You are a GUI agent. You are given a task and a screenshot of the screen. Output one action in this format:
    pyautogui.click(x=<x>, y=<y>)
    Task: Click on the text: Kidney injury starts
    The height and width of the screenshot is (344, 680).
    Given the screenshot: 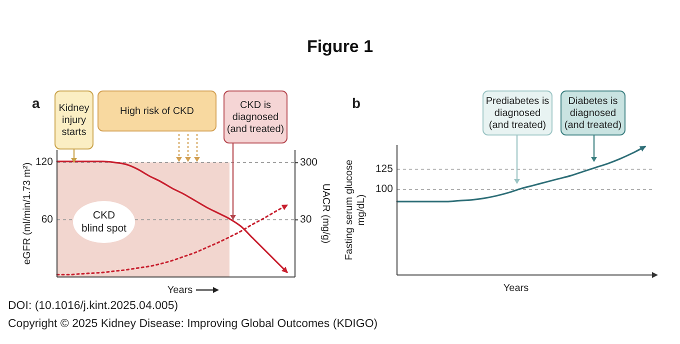 What is the action you would take?
    pyautogui.click(x=74, y=120)
    